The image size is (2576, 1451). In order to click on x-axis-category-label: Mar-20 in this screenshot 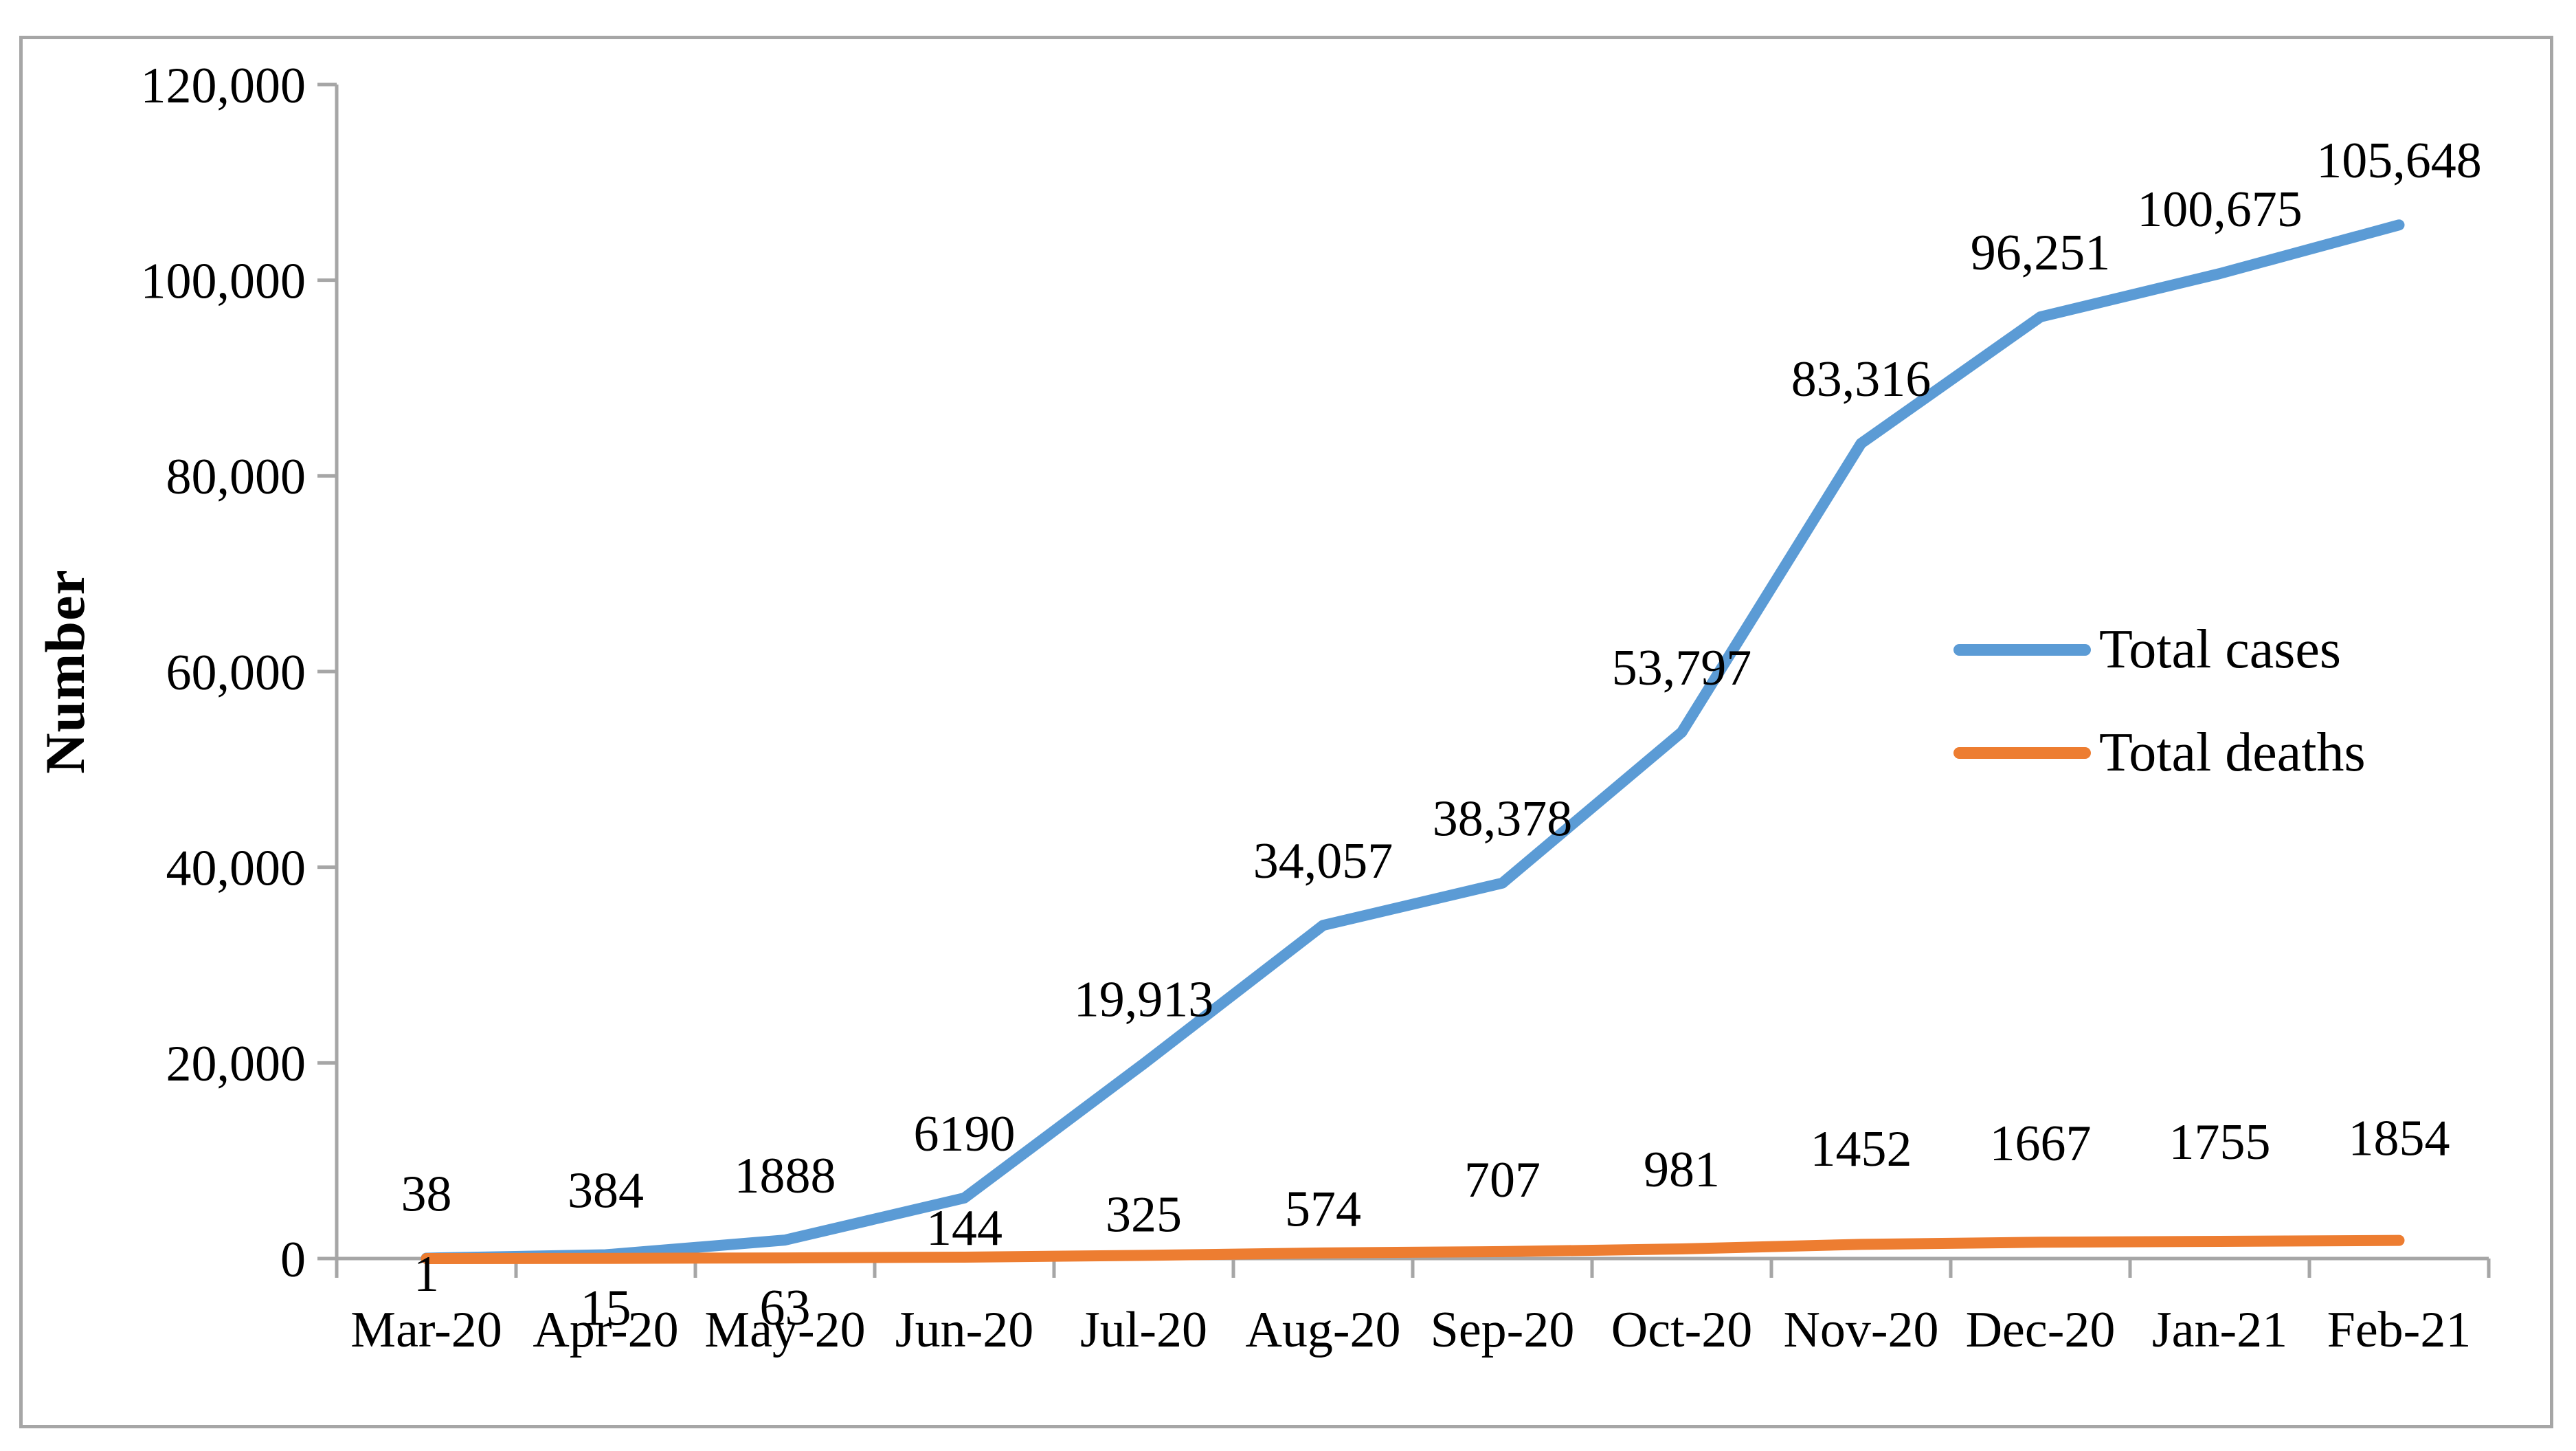, I will do `click(426, 1330)`.